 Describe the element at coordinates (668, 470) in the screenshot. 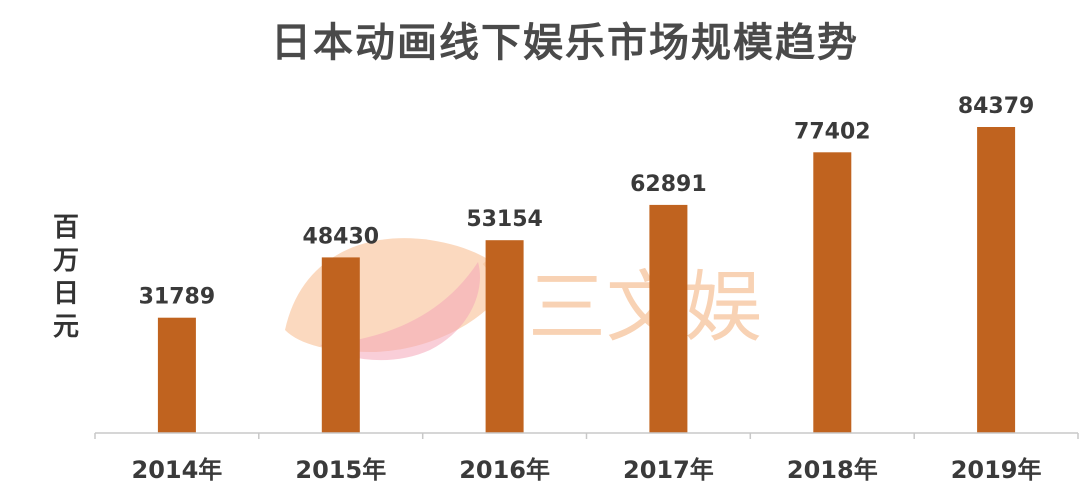

I see `x-tick-label-2017年: 2017年` at that location.